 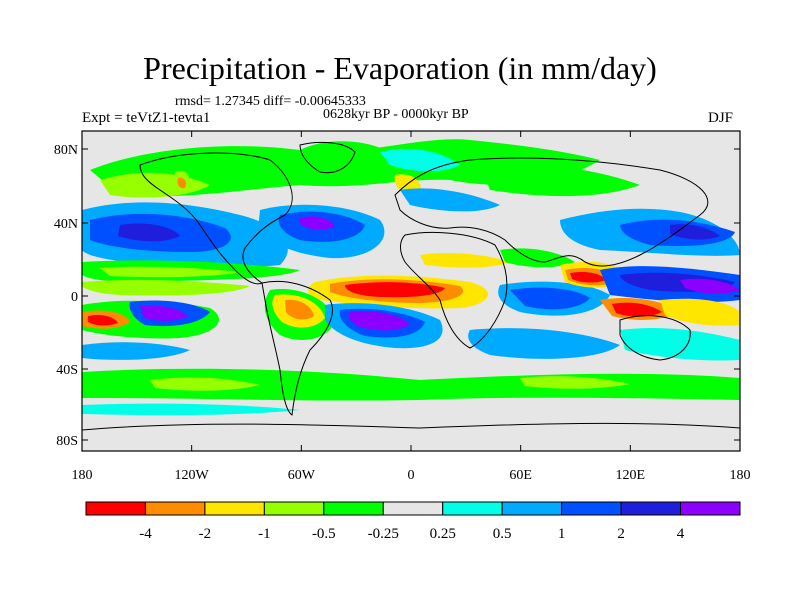 I want to click on lon-label: 60E, so click(x=520, y=475).